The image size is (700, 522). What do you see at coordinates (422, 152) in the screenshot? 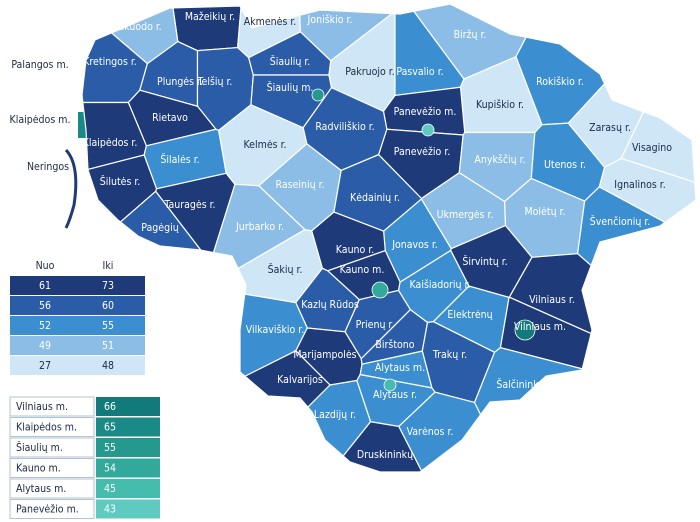
I see `region-label: Panevėžio r.` at bounding box center [422, 152].